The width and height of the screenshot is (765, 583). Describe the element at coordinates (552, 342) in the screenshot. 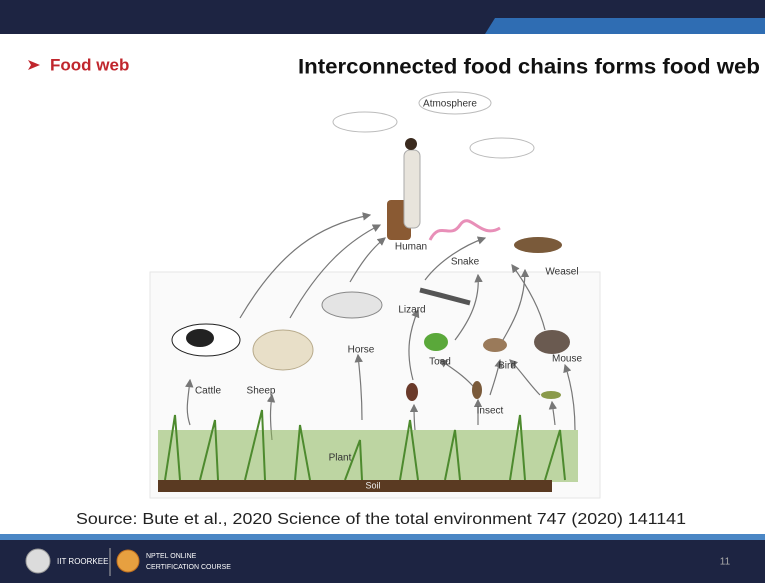

I see `mouse` at that location.